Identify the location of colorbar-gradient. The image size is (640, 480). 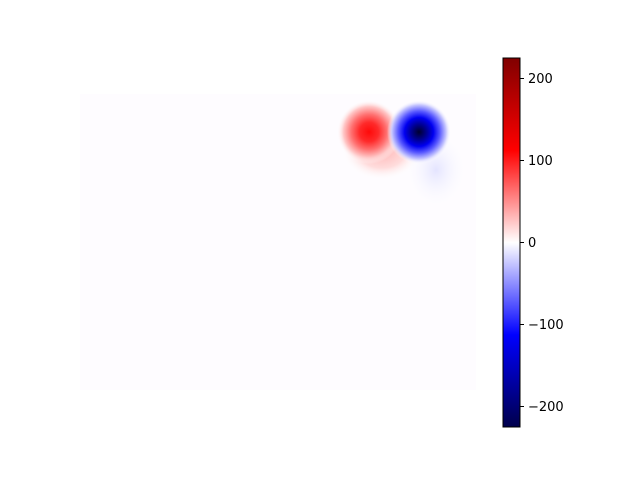
(511, 242).